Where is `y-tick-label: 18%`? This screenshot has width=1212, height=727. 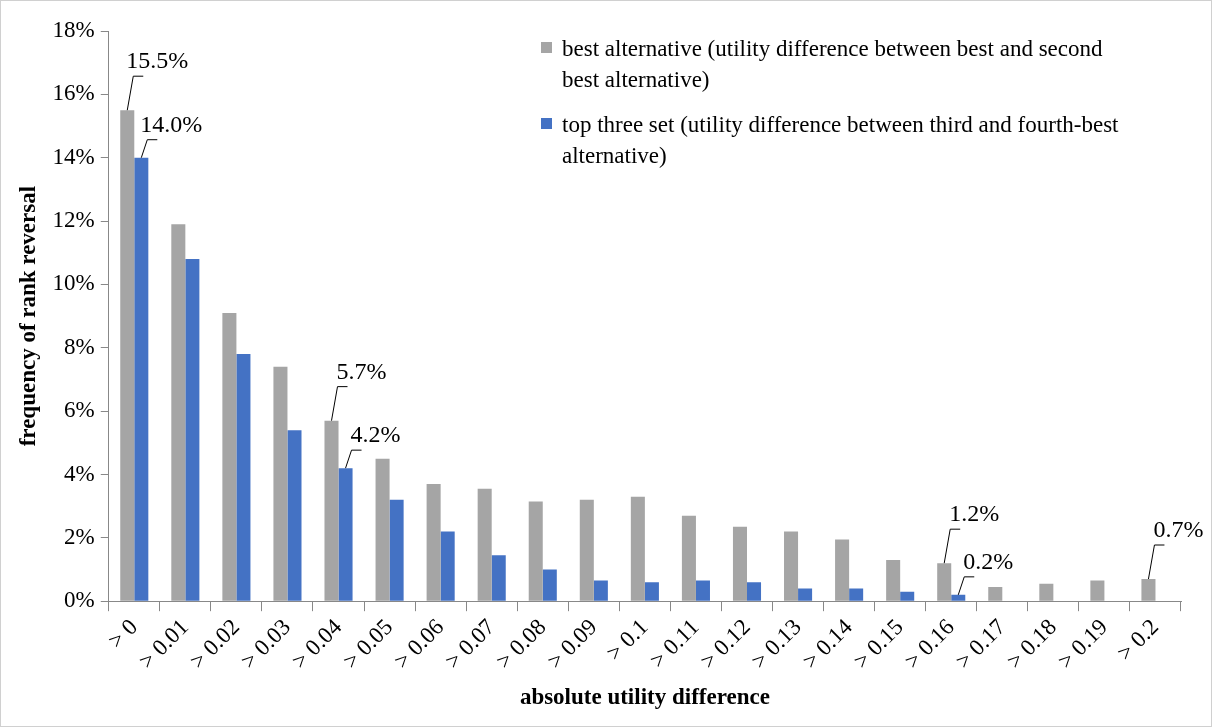 y-tick-label: 18% is located at coordinates (73, 30).